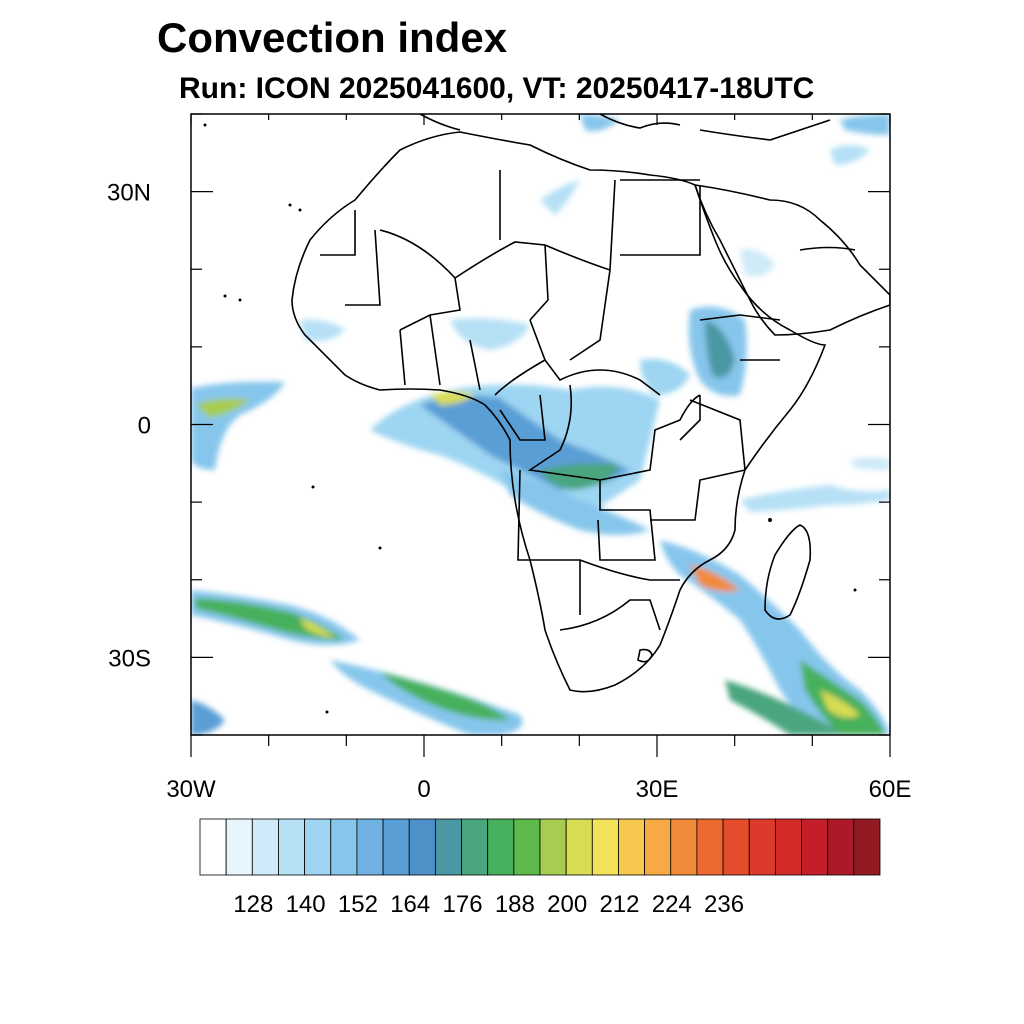  What do you see at coordinates (463, 904) in the screenshot?
I see `colorbar-label: 176` at bounding box center [463, 904].